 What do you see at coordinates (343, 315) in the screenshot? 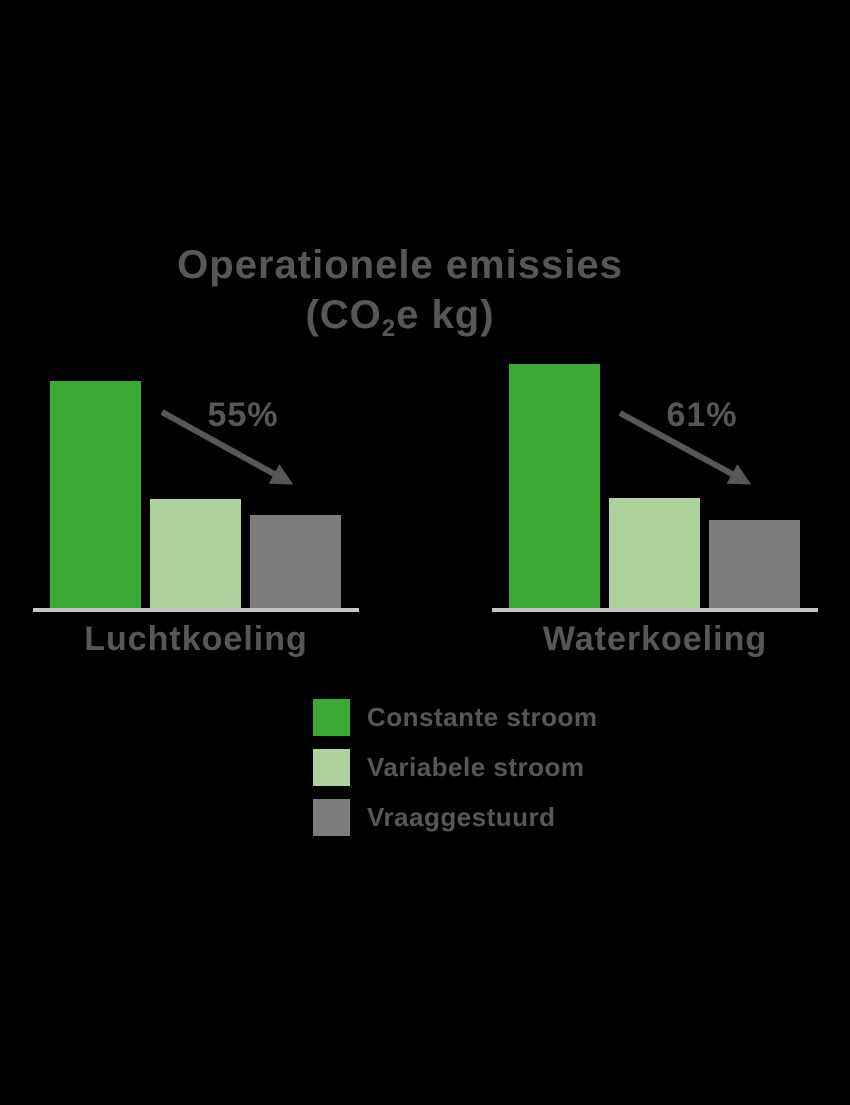
I see `title-co2-prefix: (CO` at bounding box center [343, 315].